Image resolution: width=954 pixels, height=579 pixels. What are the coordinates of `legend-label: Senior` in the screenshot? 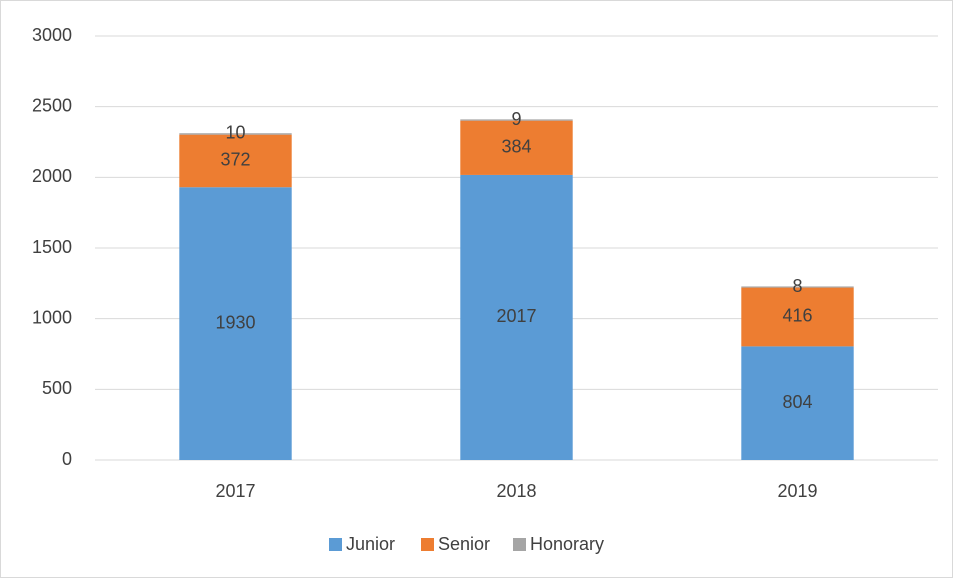 It's located at (464, 544).